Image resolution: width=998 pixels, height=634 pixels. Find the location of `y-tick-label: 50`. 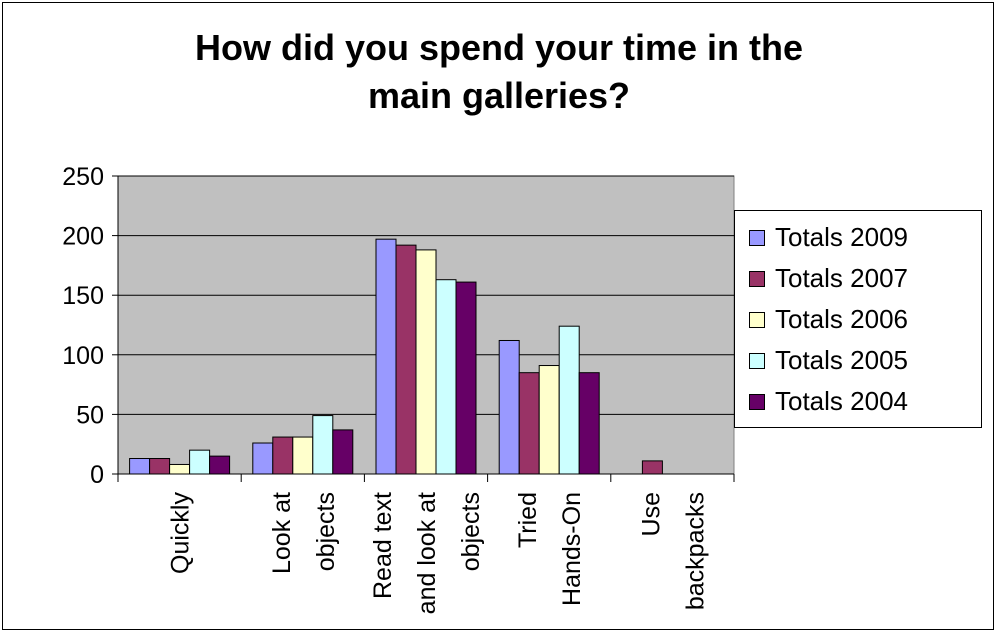

y-tick-label: 50 is located at coordinates (90, 415).